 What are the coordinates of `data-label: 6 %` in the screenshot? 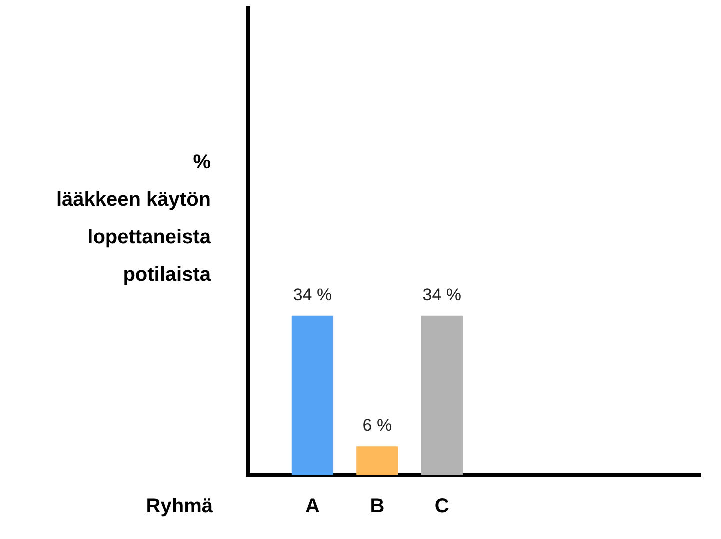 It's located at (377, 426).